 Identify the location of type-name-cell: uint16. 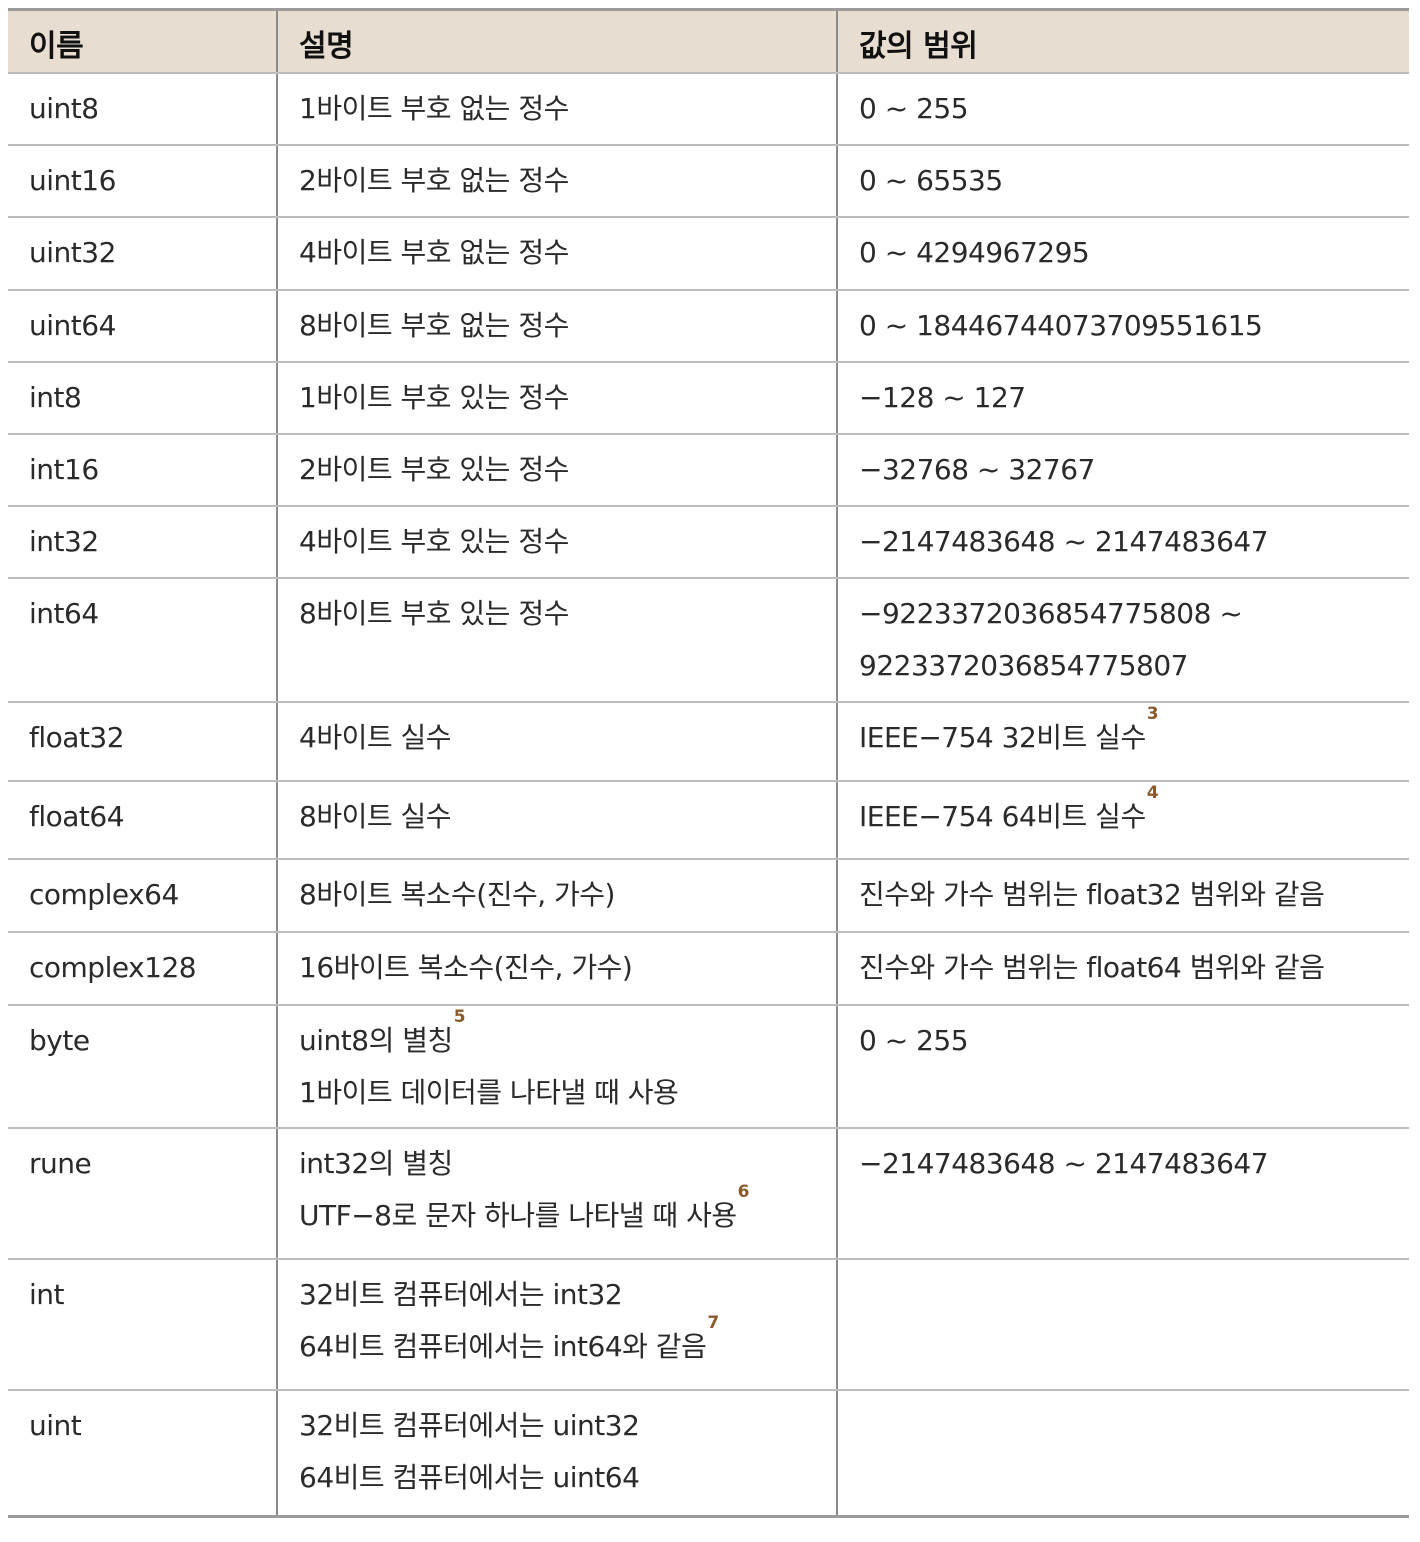
(142, 181).